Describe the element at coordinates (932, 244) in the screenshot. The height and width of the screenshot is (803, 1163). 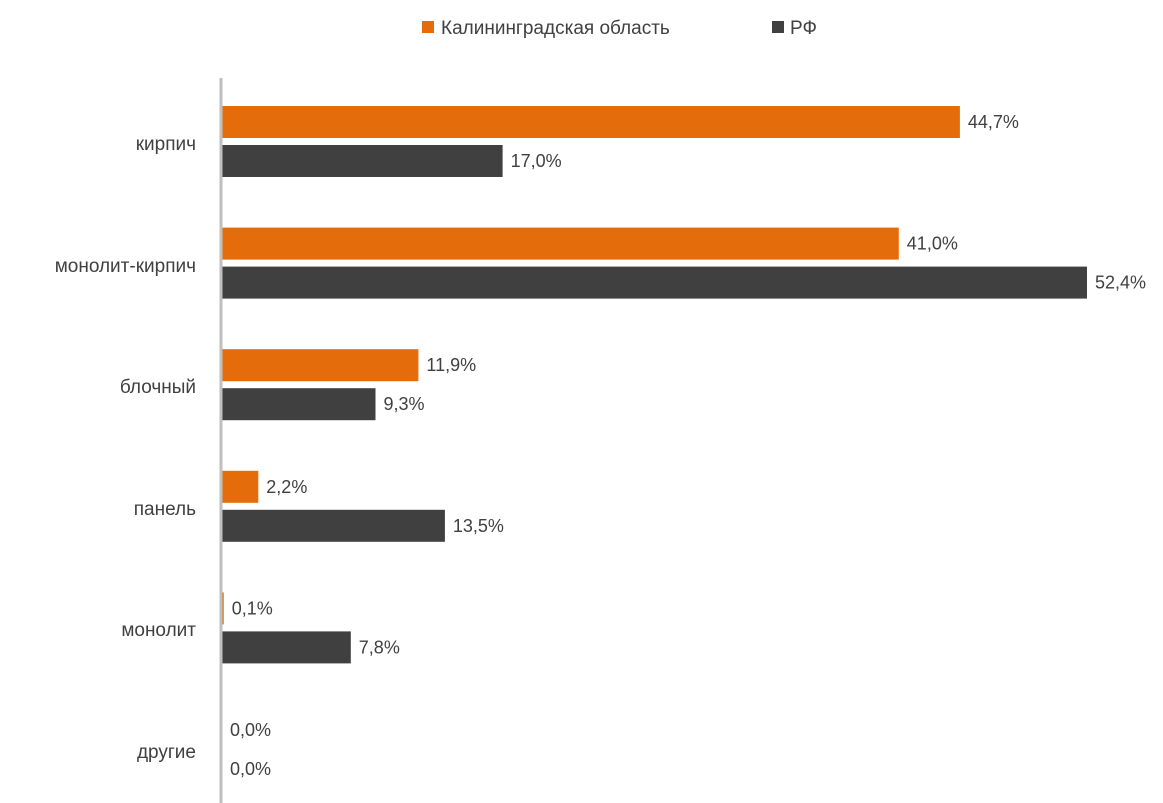
I see `value-label-kaliningrad-1: 41,0%` at that location.